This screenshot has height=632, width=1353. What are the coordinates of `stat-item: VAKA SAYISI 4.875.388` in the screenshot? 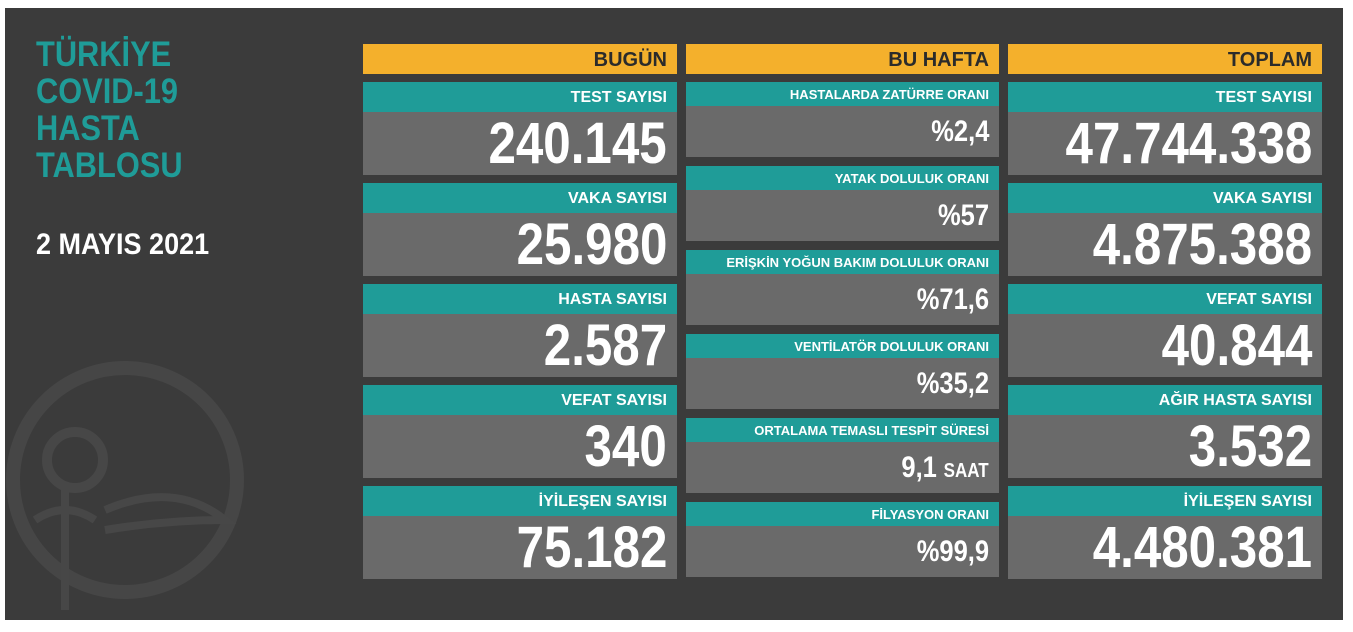 It's located at (1165, 229).